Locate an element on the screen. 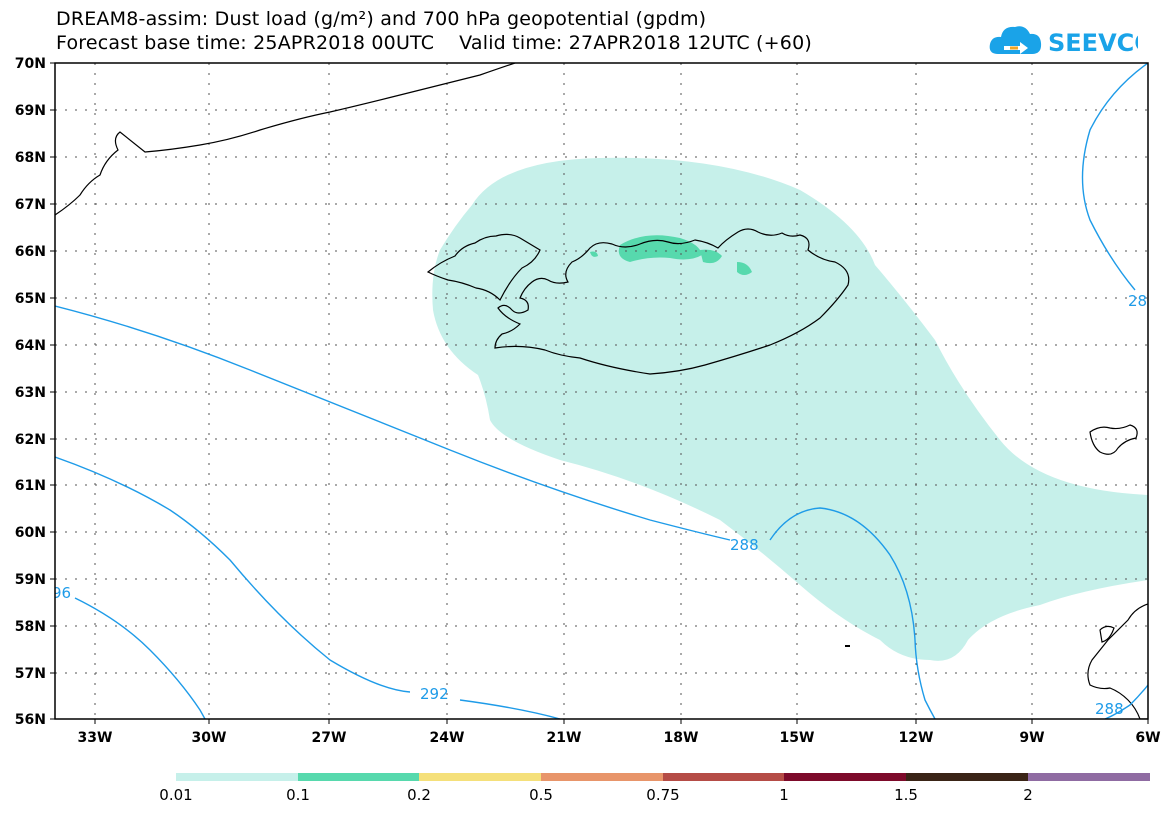  contour-label: 292 is located at coordinates (434, 694).